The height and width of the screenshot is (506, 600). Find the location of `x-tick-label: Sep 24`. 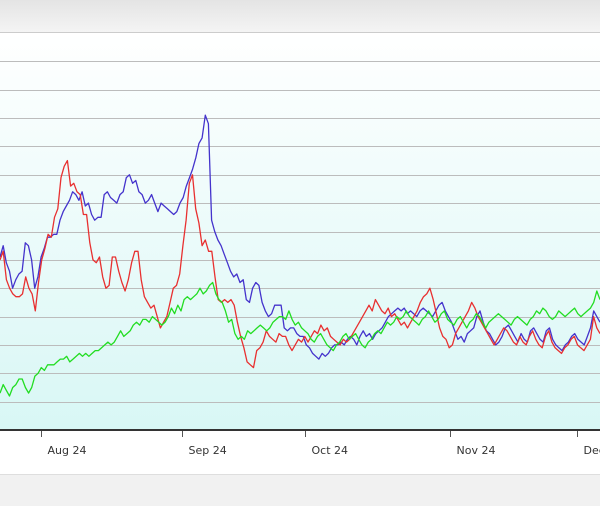

x-tick-label: Sep 24 is located at coordinates (208, 450).